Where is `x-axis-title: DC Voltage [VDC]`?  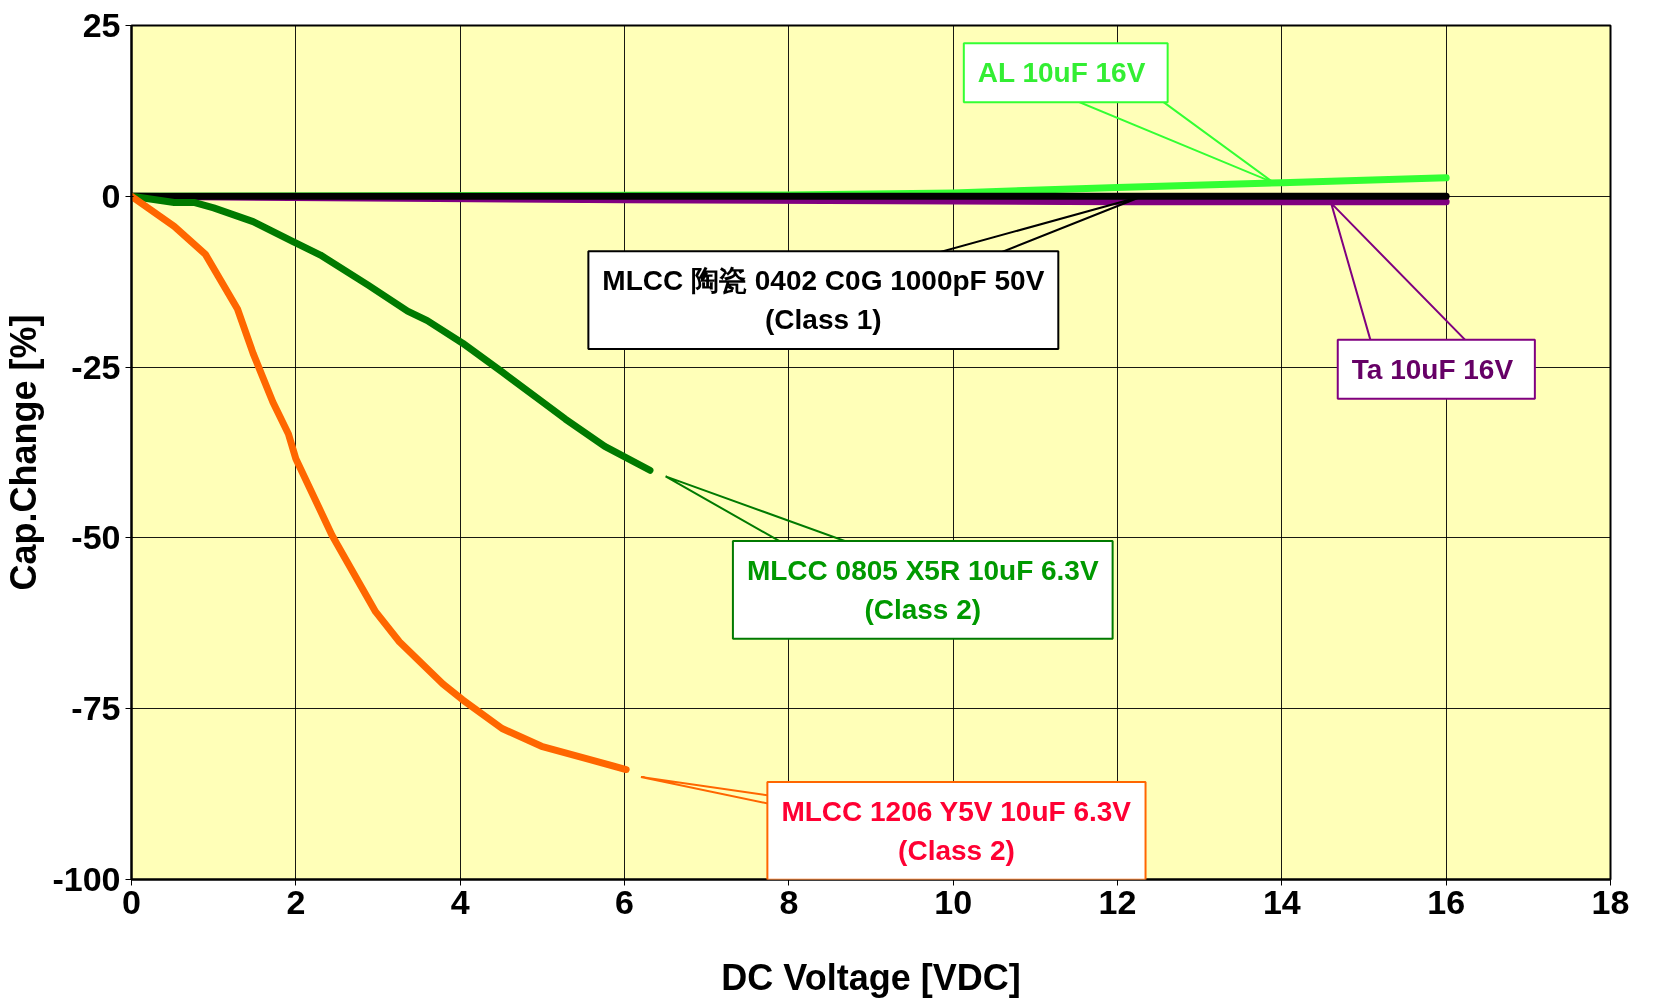
x-axis-title: DC Voltage [VDC] is located at coordinates (871, 977).